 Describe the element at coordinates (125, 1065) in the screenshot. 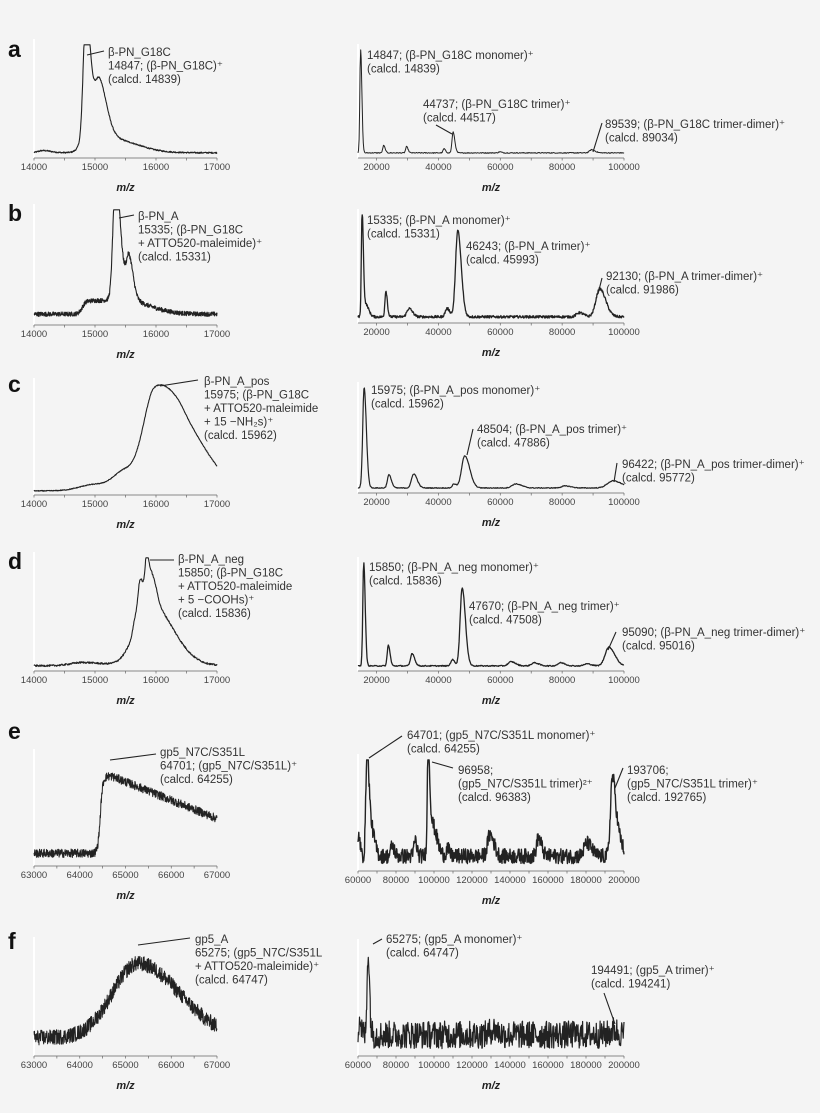

I see `x-tick-label: 65000` at that location.